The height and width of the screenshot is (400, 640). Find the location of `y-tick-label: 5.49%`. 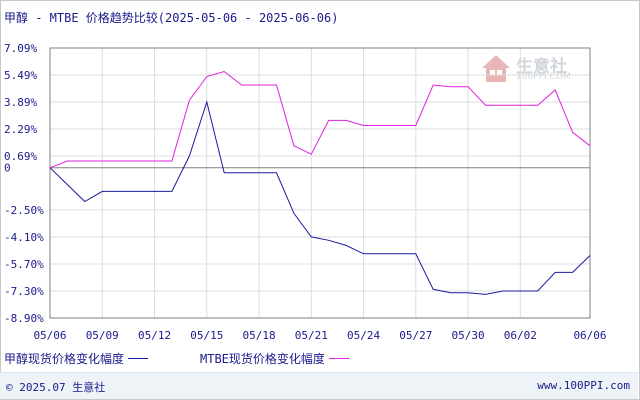

y-tick-label: 5.49% is located at coordinates (20, 75).